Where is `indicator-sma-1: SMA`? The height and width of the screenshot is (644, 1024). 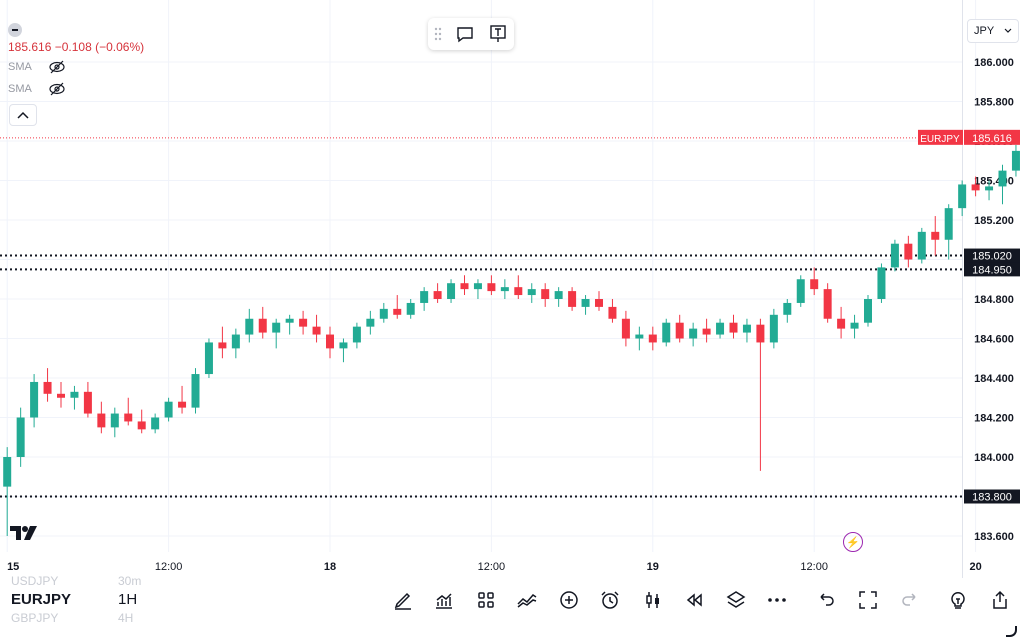 indicator-sma-1: SMA is located at coordinates (37, 67).